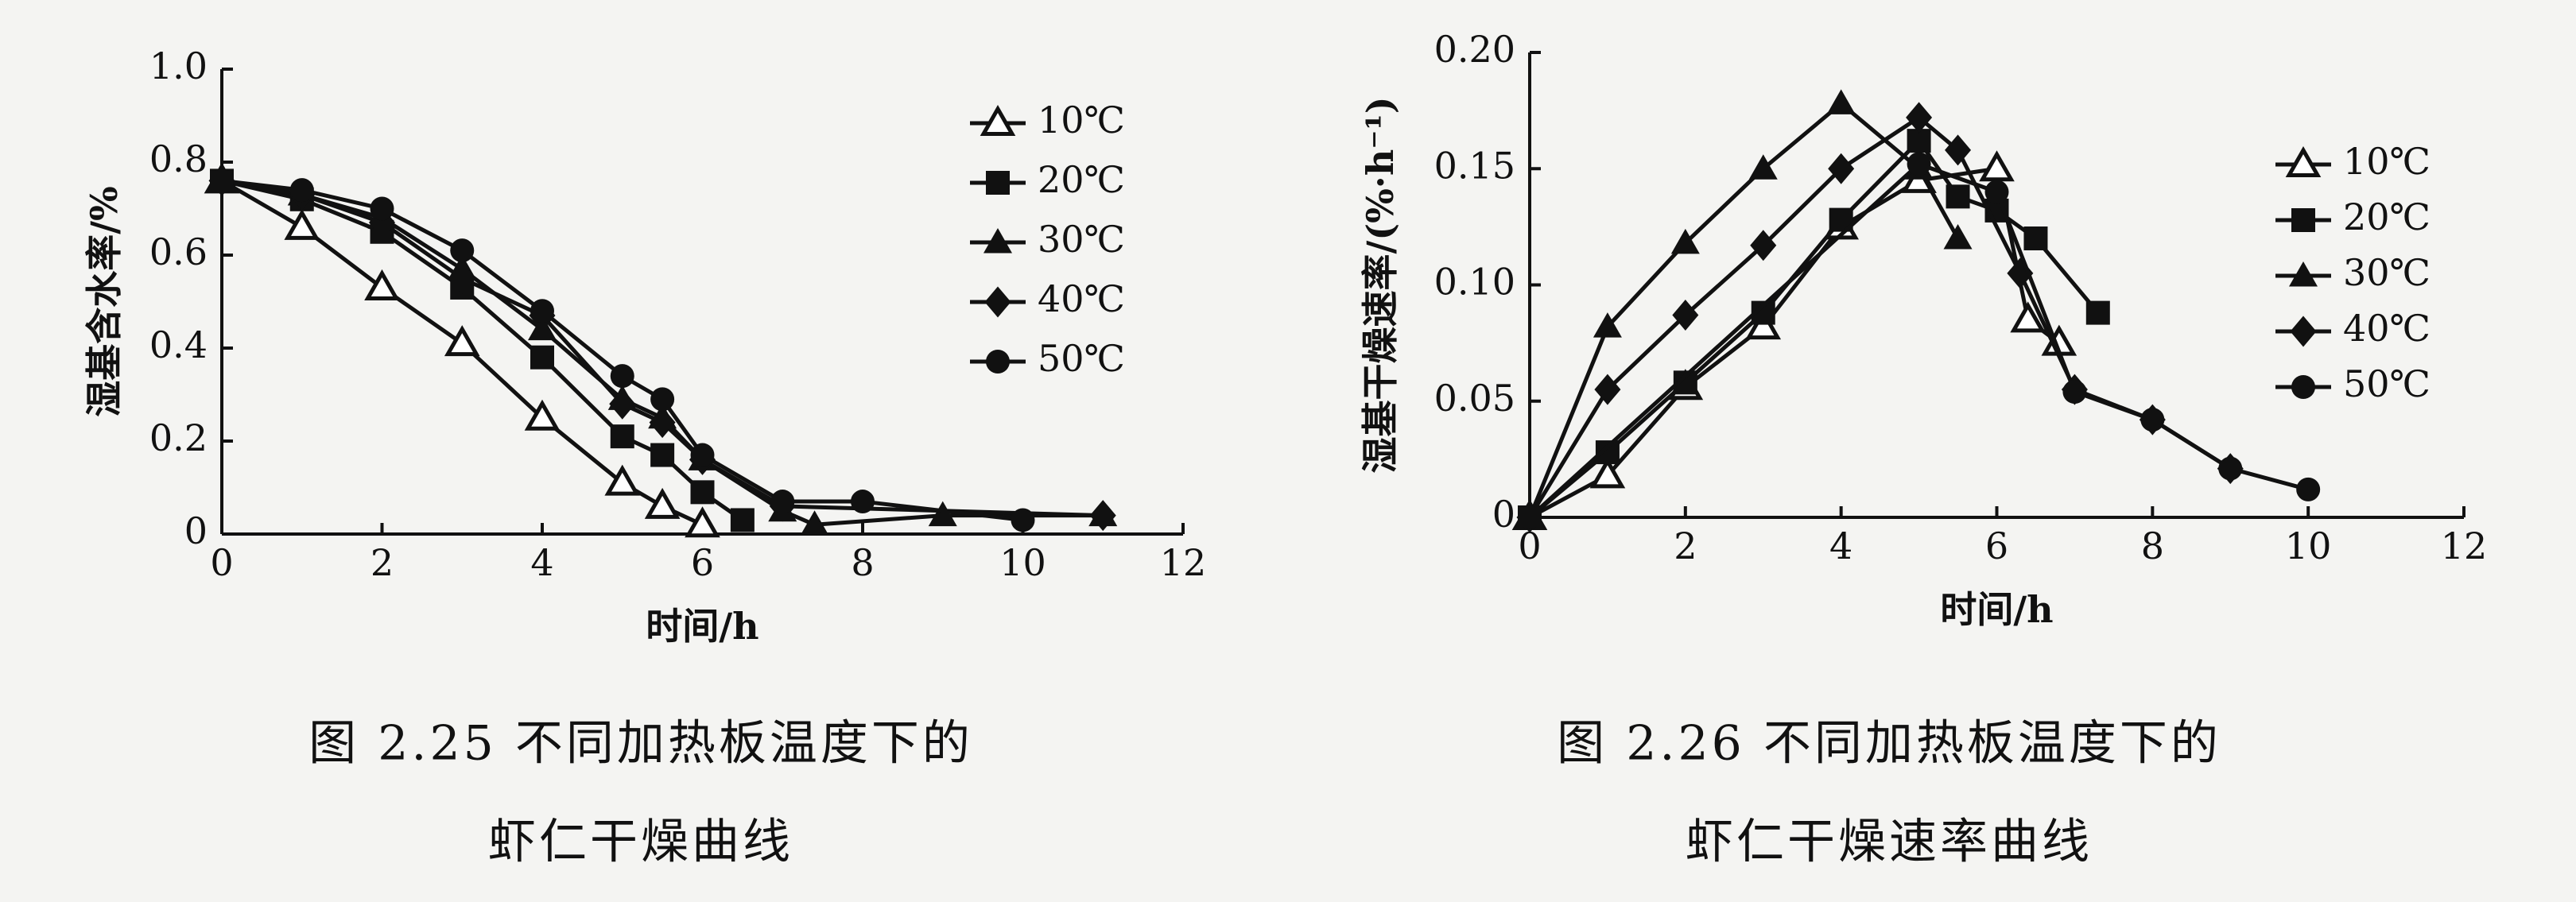 The height and width of the screenshot is (902, 2576). Describe the element at coordinates (178, 158) in the screenshot. I see `y-tick-label: 0.8` at that location.